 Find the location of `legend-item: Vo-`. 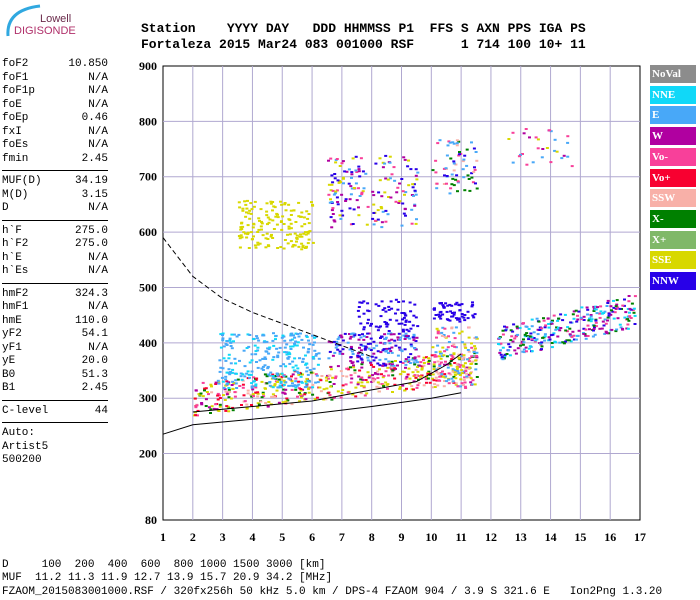

legend-item: Vo- is located at coordinates (673, 156).